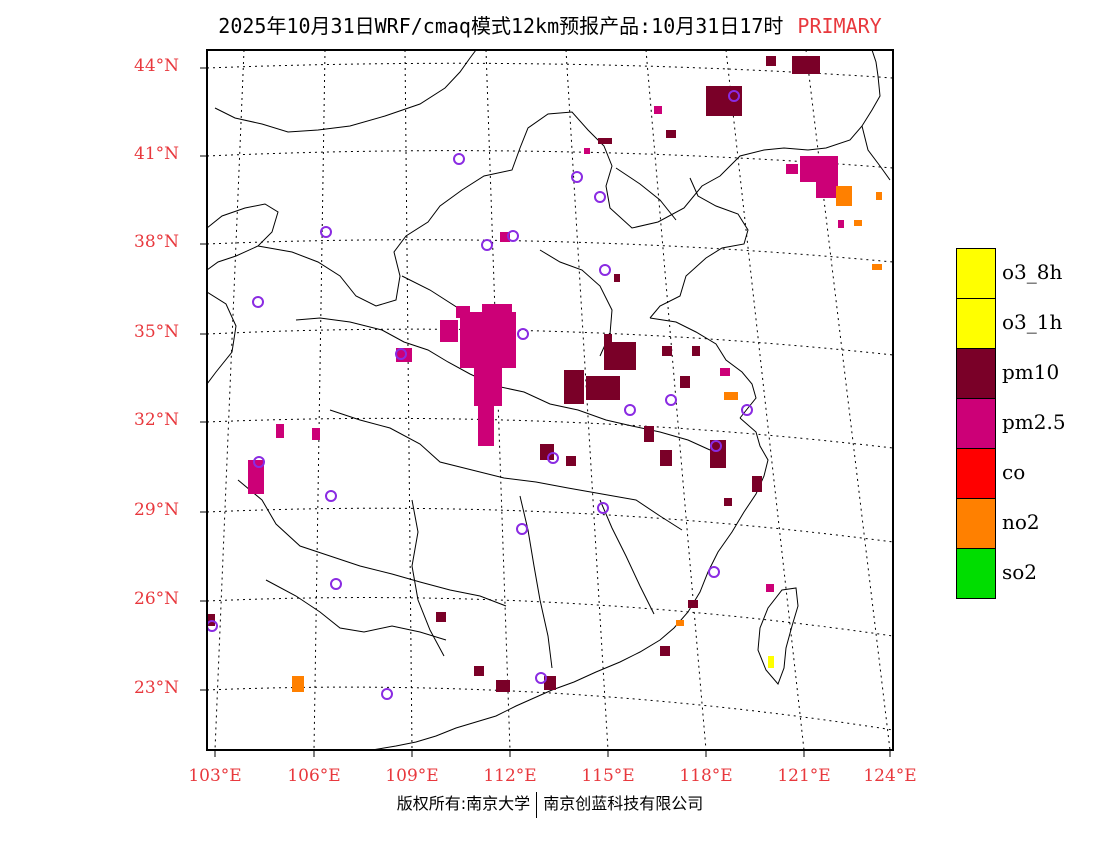 The image size is (1100, 850). Describe the element at coordinates (157, 332) in the screenshot. I see `lat-label-35: 35°N` at that location.